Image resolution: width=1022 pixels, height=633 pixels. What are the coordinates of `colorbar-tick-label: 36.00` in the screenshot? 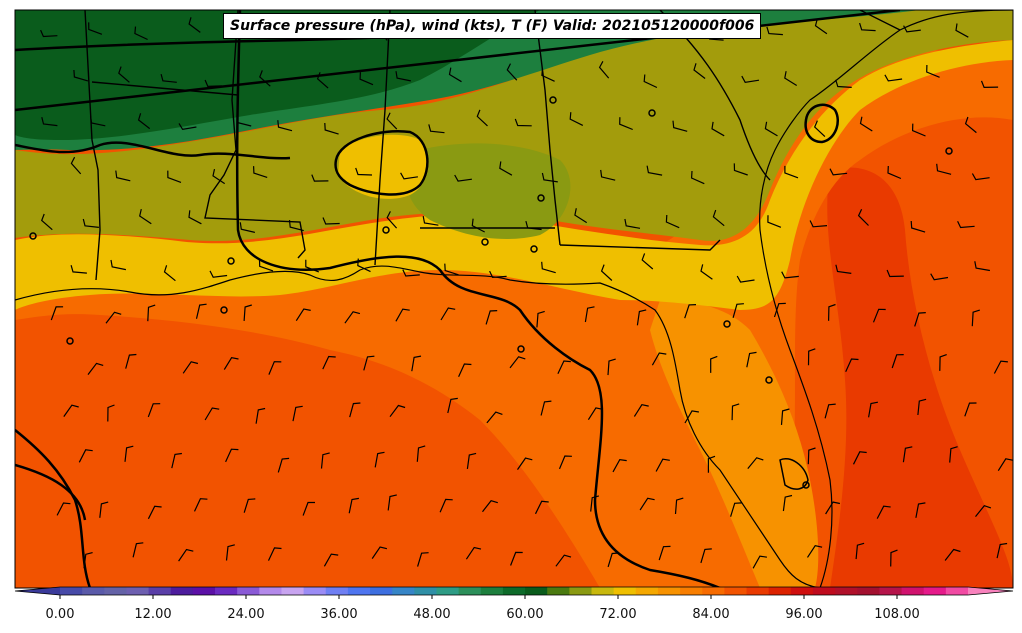 It's located at (339, 614).